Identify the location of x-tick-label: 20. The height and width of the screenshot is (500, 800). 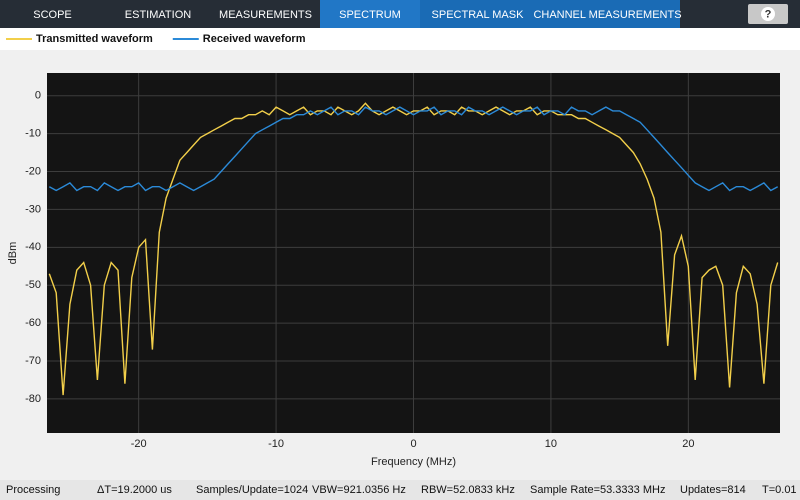
(688, 444).